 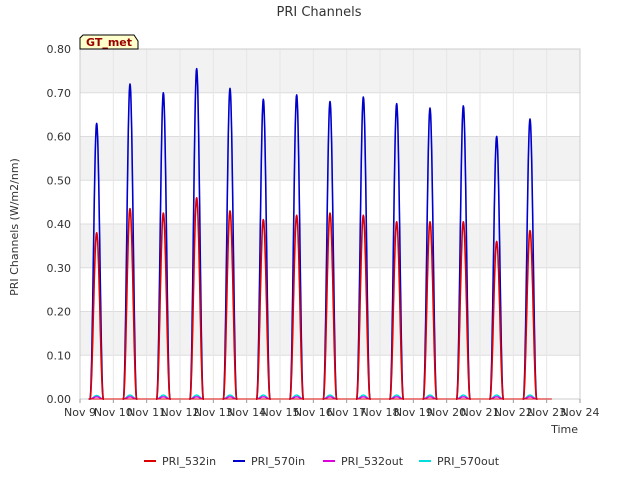 What do you see at coordinates (280, 412) in the screenshot?
I see `x-tick-label: Nov 15` at bounding box center [280, 412].